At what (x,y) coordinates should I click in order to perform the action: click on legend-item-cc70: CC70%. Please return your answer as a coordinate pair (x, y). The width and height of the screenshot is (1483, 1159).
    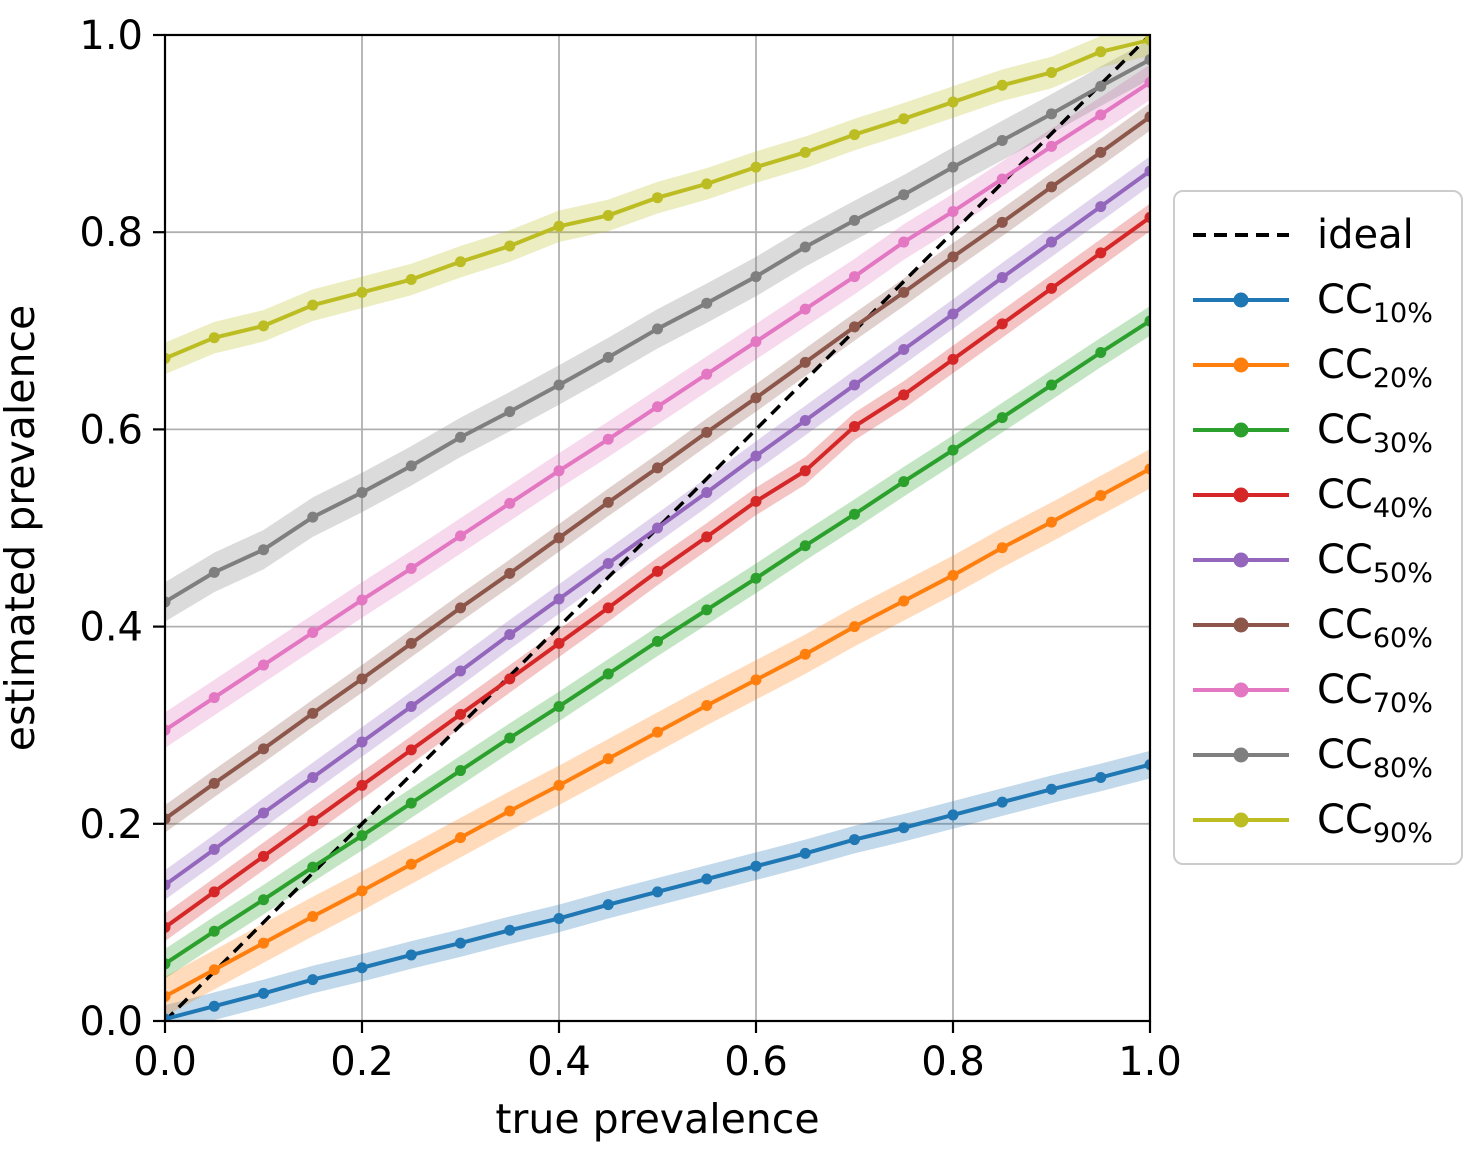
    Looking at the image, I should click on (1324, 693).